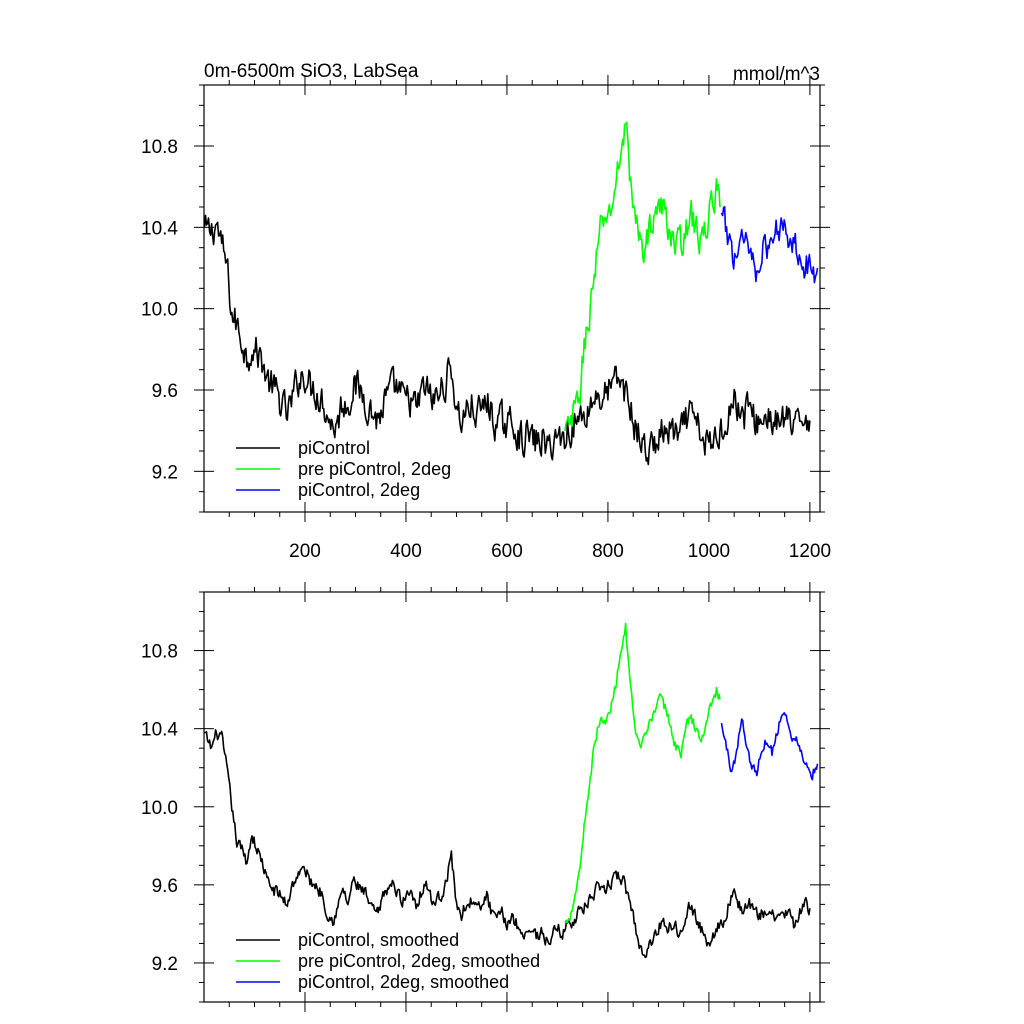 This screenshot has height=1024, width=1024. Describe the element at coordinates (334, 448) in the screenshot. I see `legend-label: piControl` at that location.